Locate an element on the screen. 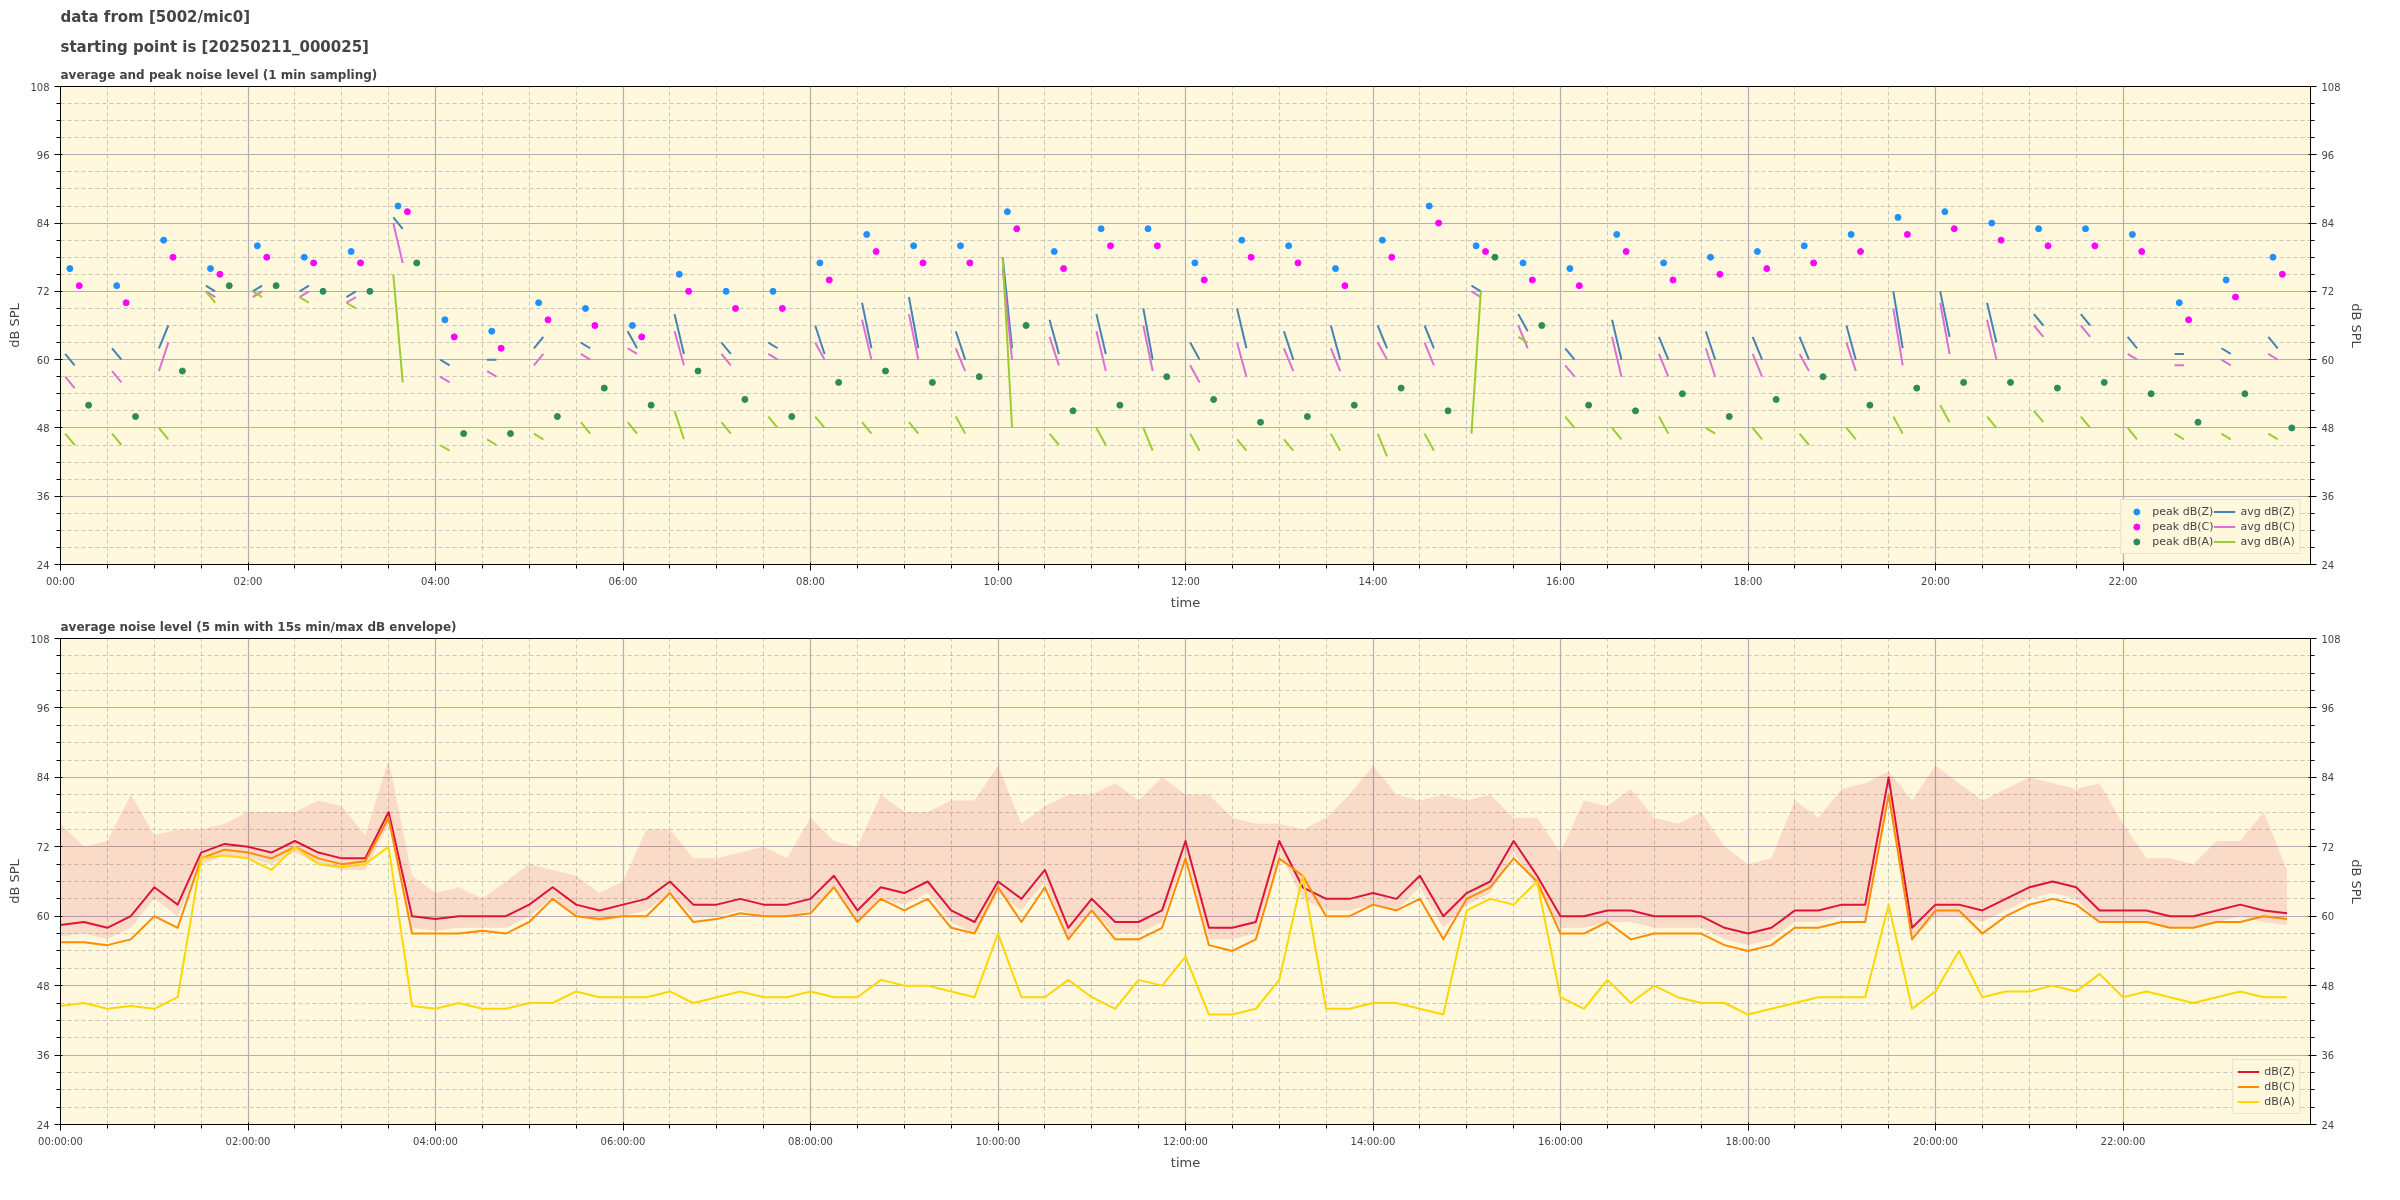 The width and height of the screenshot is (2400, 1200). y2-tick-label: 60 is located at coordinates (2328, 360).